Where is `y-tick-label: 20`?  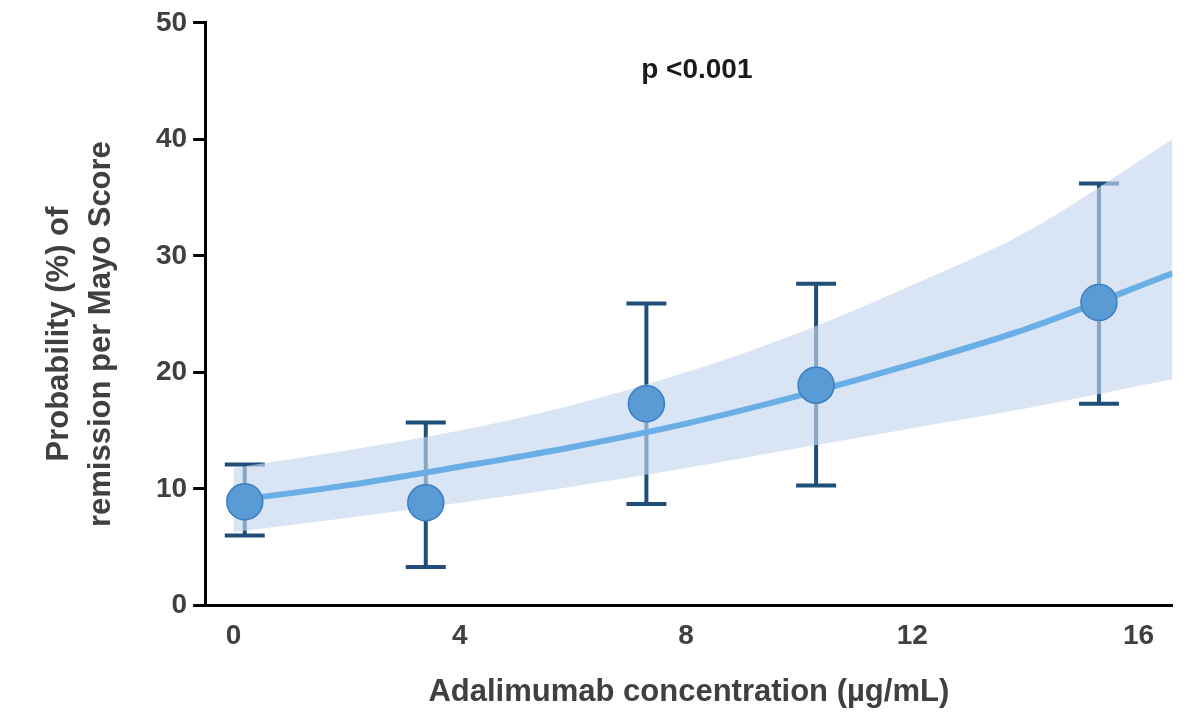
y-tick-label: 20 is located at coordinates (171, 371).